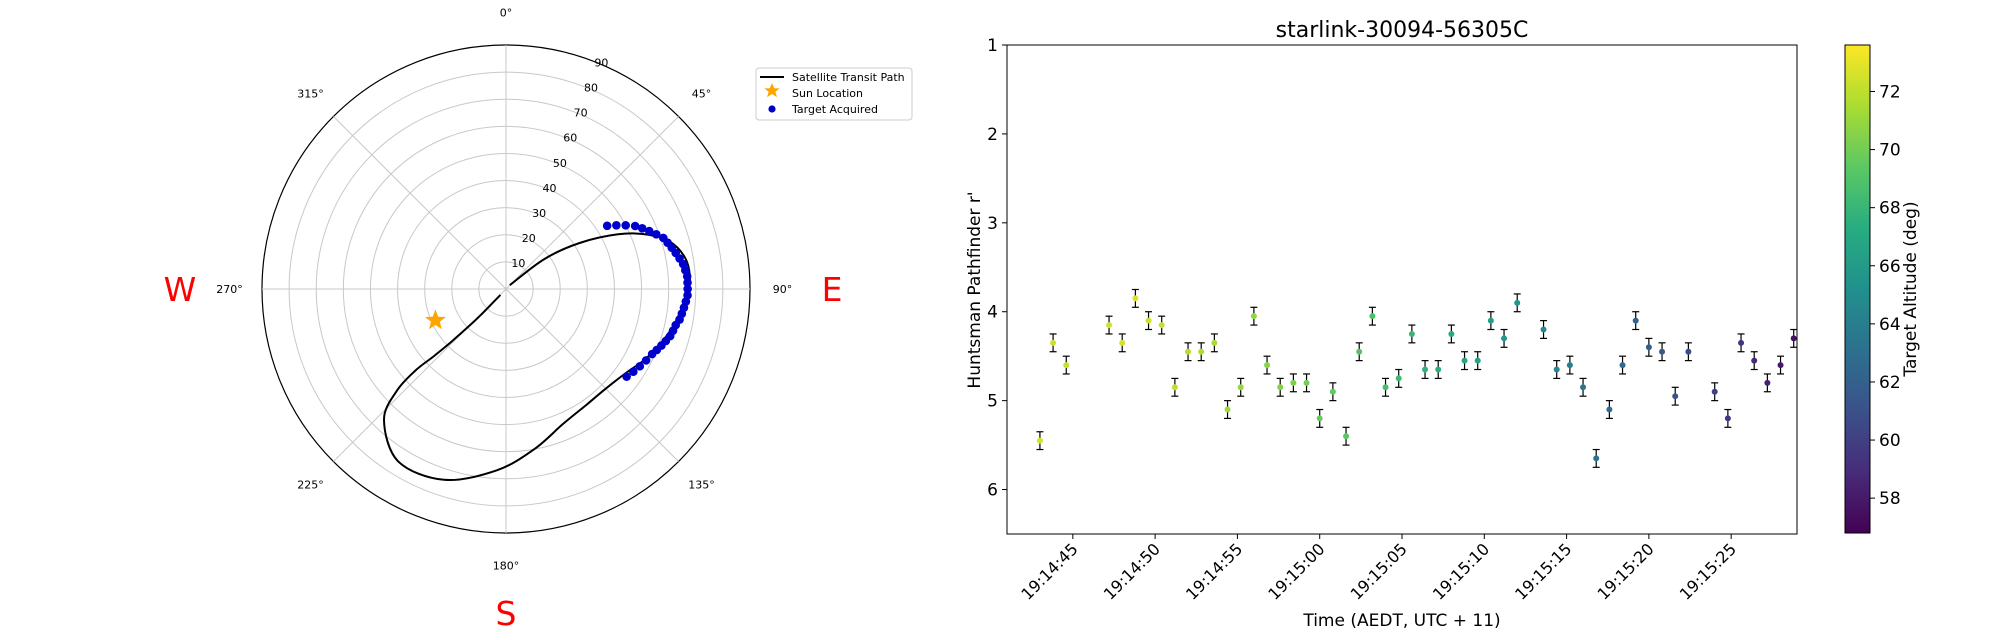 The height and width of the screenshot is (640, 2000). I want to click on compass-west-label: W, so click(180, 289).